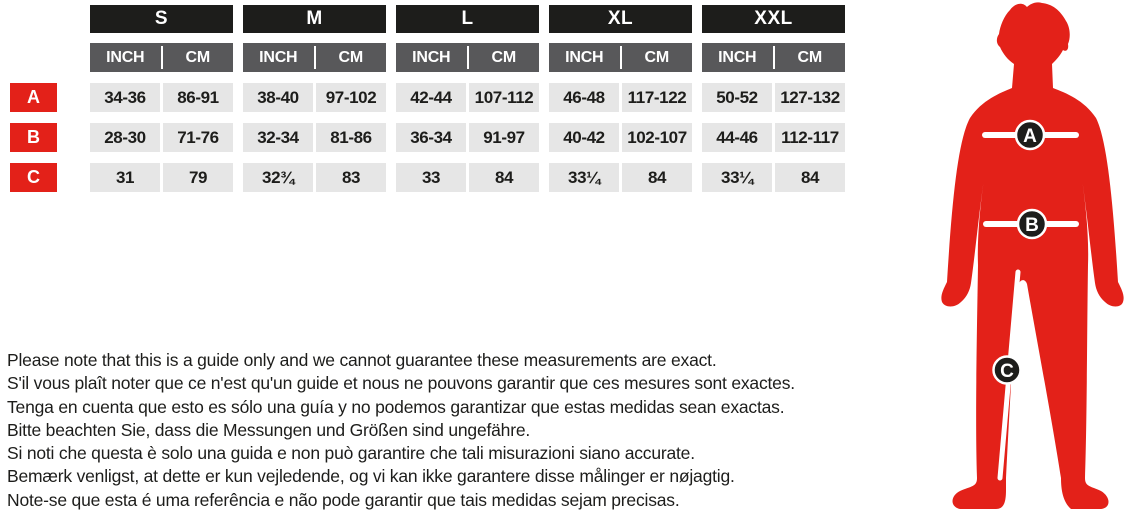  What do you see at coordinates (620, 137) in the screenshot?
I see `table-row: 40-42 102-107` at bounding box center [620, 137].